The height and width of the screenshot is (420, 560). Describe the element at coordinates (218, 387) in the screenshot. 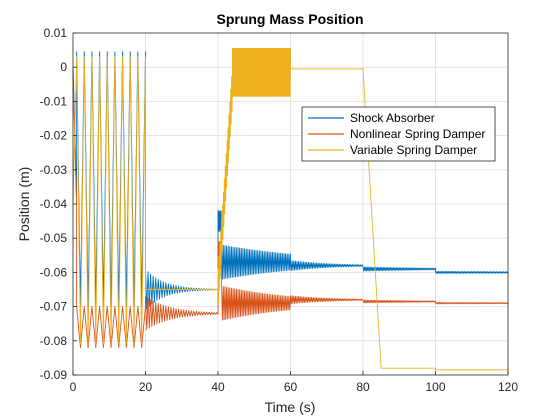

I see `x-tick-label: 40` at that location.